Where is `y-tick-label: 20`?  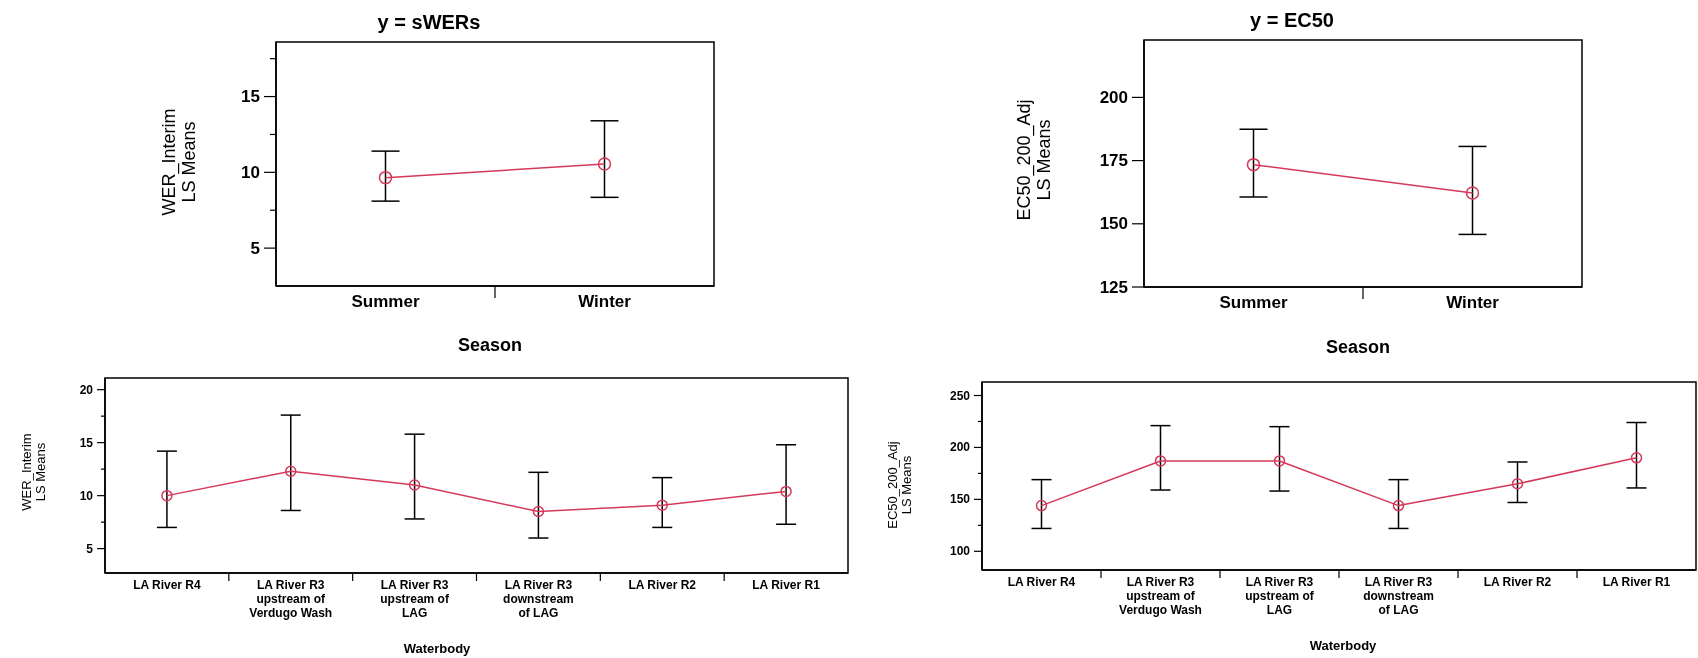 y-tick-label: 20 is located at coordinates (86, 389).